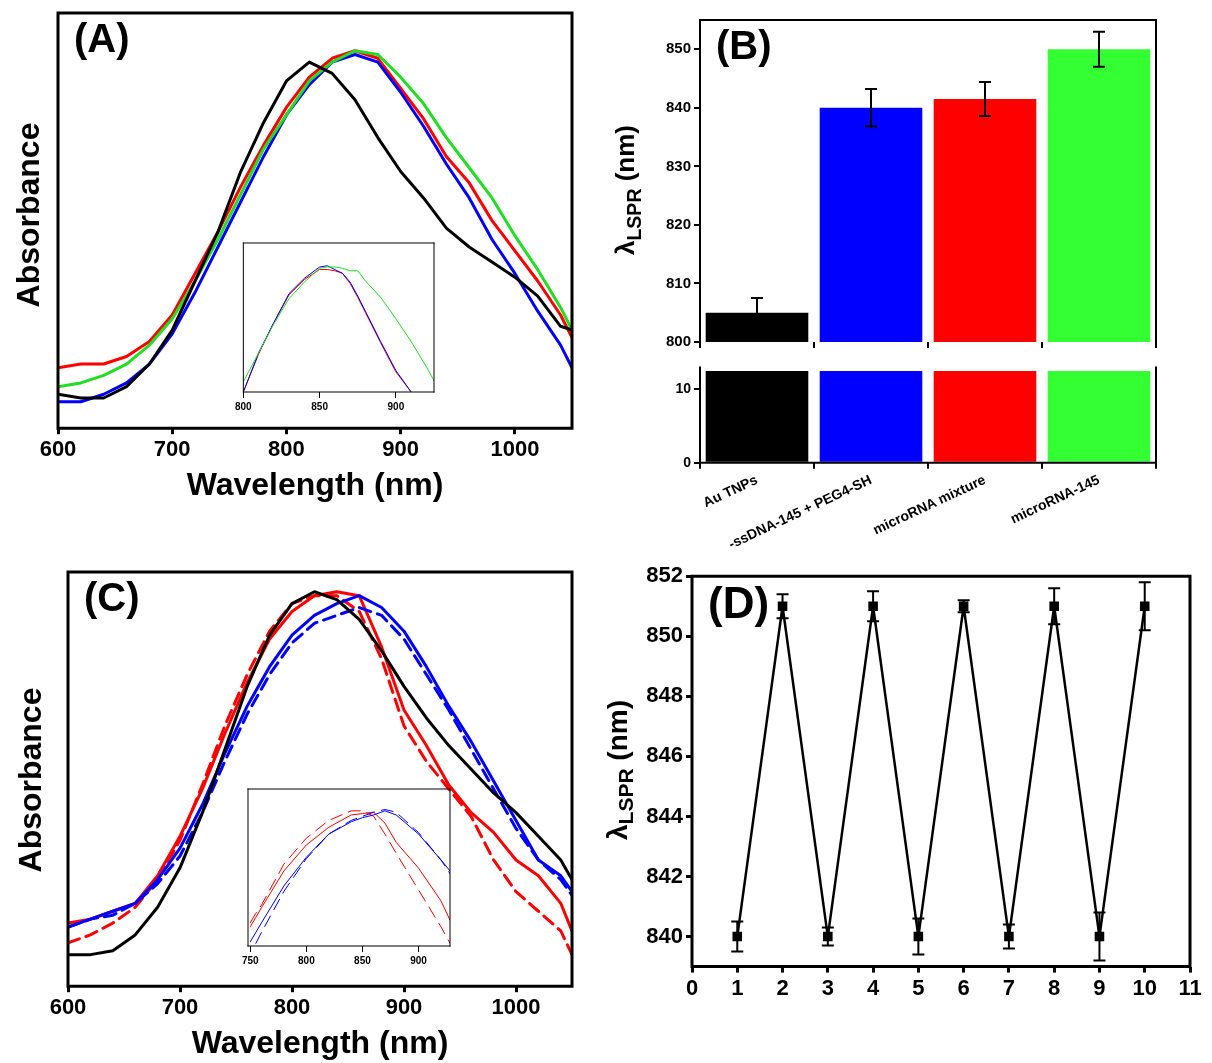 The width and height of the screenshot is (1212, 1063). Describe the element at coordinates (827, 987) in the screenshot. I see `x-tick-label: 3` at that location.